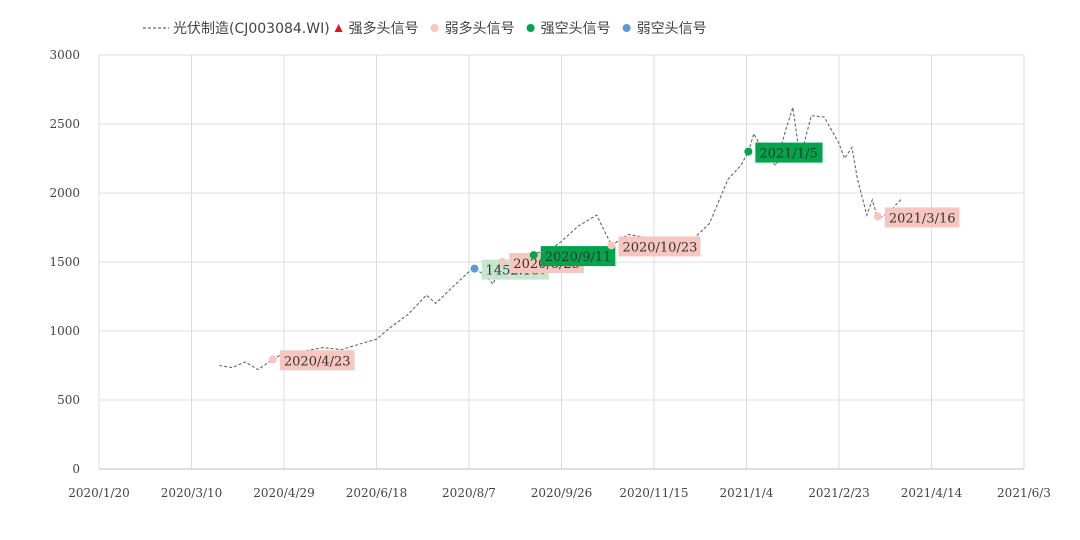  I want to click on signal-annotation: 2021/1/5, so click(783, 152).